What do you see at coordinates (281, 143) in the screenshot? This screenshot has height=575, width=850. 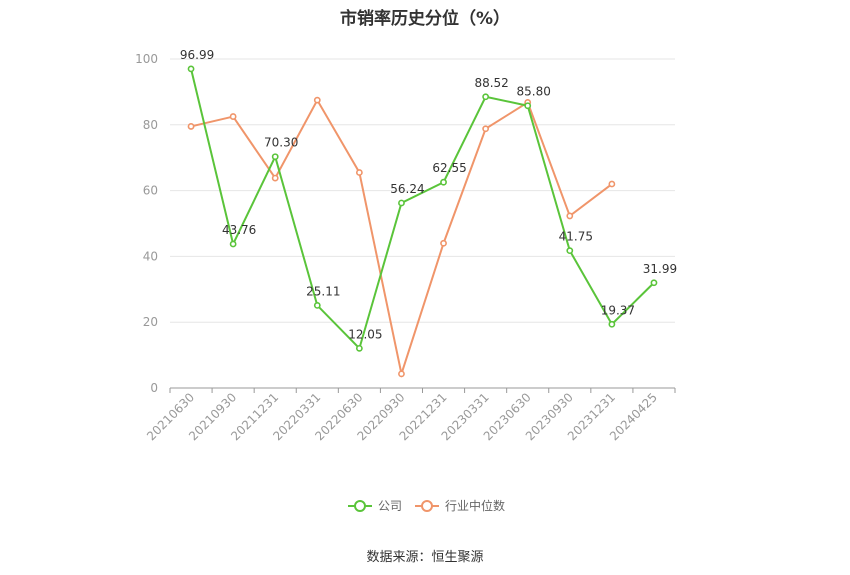 I see `data-label: 70.30` at bounding box center [281, 143].